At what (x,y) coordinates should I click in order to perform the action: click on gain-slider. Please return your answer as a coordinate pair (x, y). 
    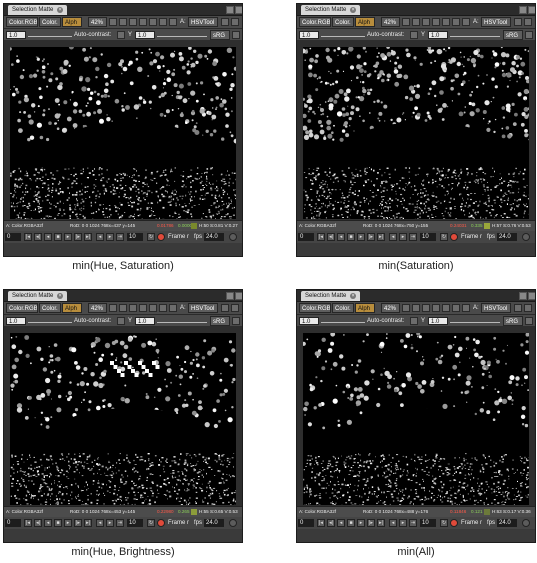
    Looking at the image, I should click on (50, 322).